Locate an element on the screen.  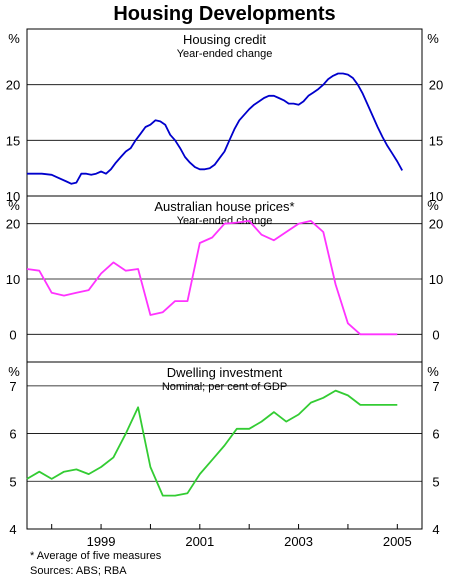
y-tick-label-left: 5 is located at coordinates (12, 481).